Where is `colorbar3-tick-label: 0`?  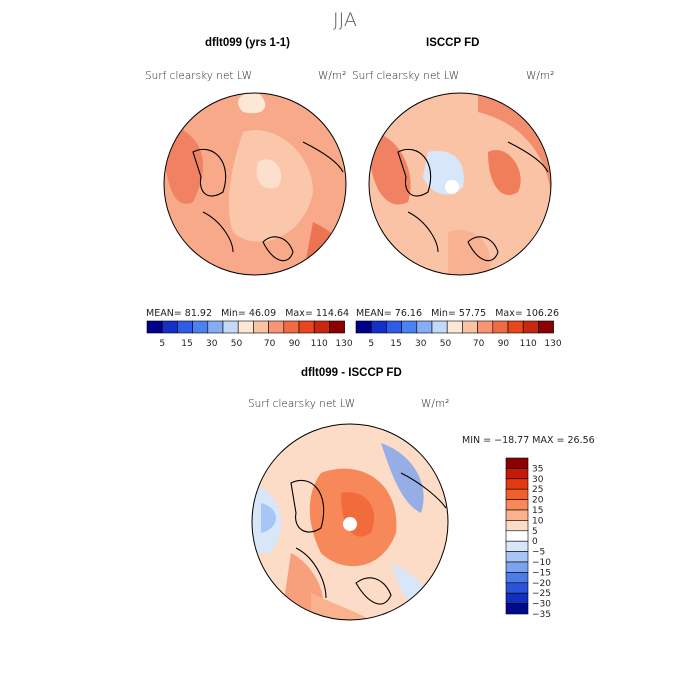
colorbar3-tick-label: 0 is located at coordinates (535, 542).